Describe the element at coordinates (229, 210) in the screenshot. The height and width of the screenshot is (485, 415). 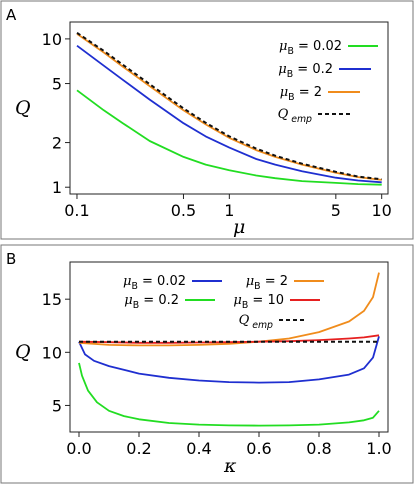
I see `x-tick-label: 1` at that location.